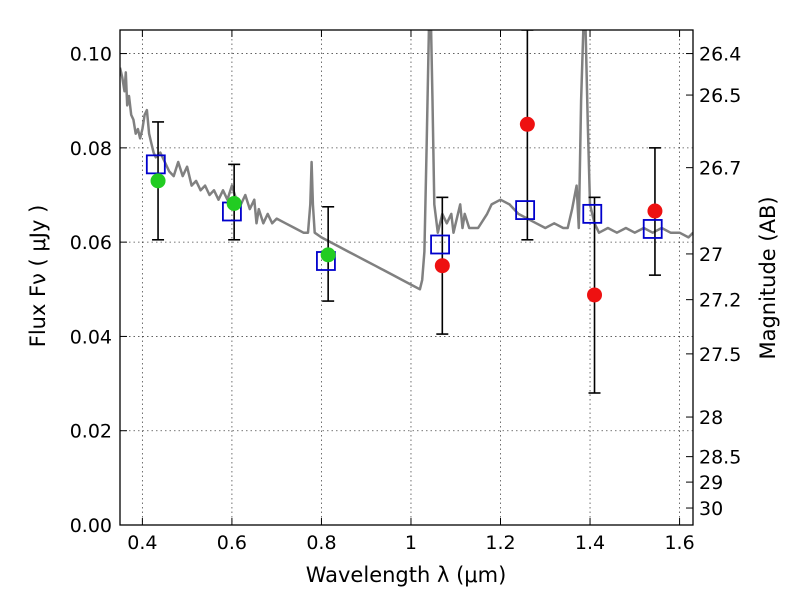  What do you see at coordinates (38, 276) in the screenshot?
I see `y-axis-label: Flux Fν ( μJy )` at bounding box center [38, 276].